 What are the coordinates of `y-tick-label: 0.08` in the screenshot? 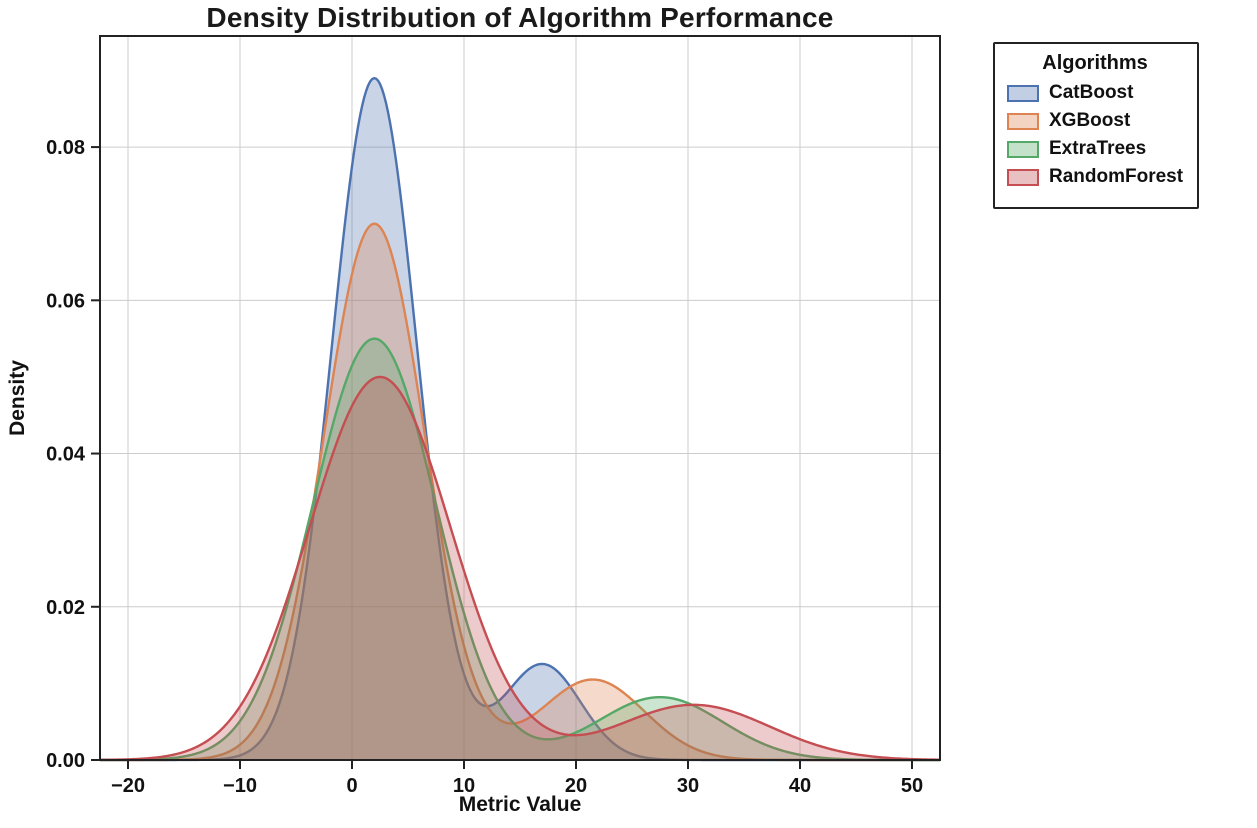 It's located at (65, 148).